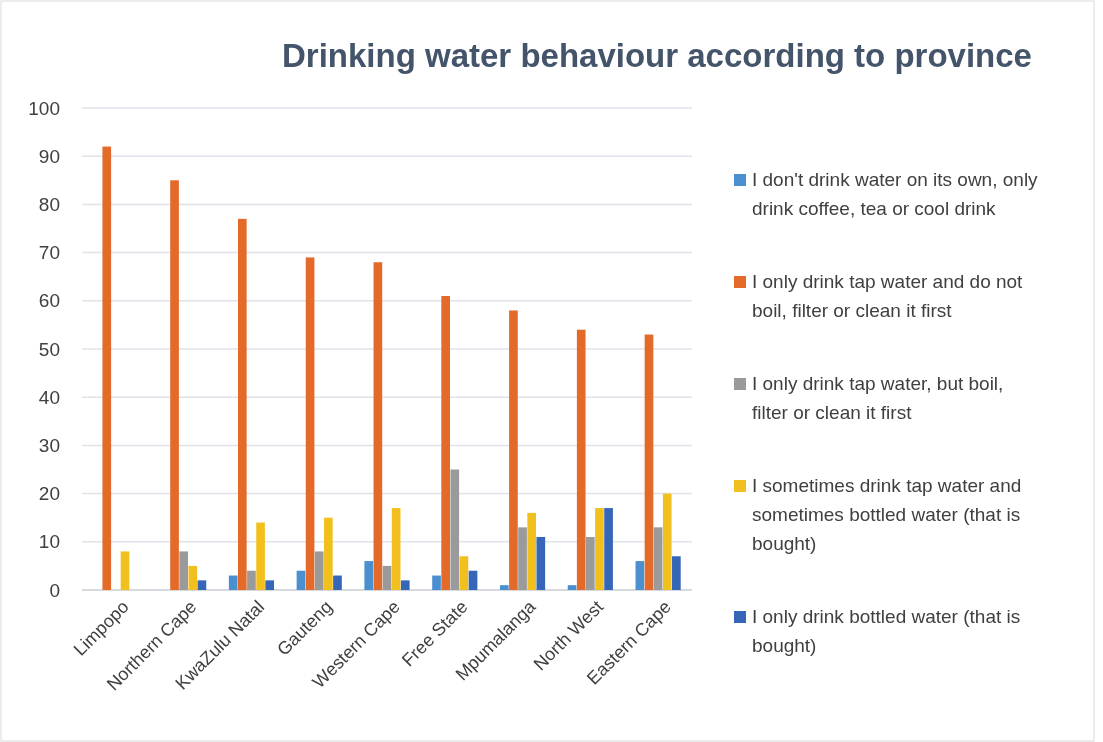  Describe the element at coordinates (895, 194) in the screenshot. I see `legend-label: I don't drink water on its own, only drink coffee, tea or cool drink` at that location.